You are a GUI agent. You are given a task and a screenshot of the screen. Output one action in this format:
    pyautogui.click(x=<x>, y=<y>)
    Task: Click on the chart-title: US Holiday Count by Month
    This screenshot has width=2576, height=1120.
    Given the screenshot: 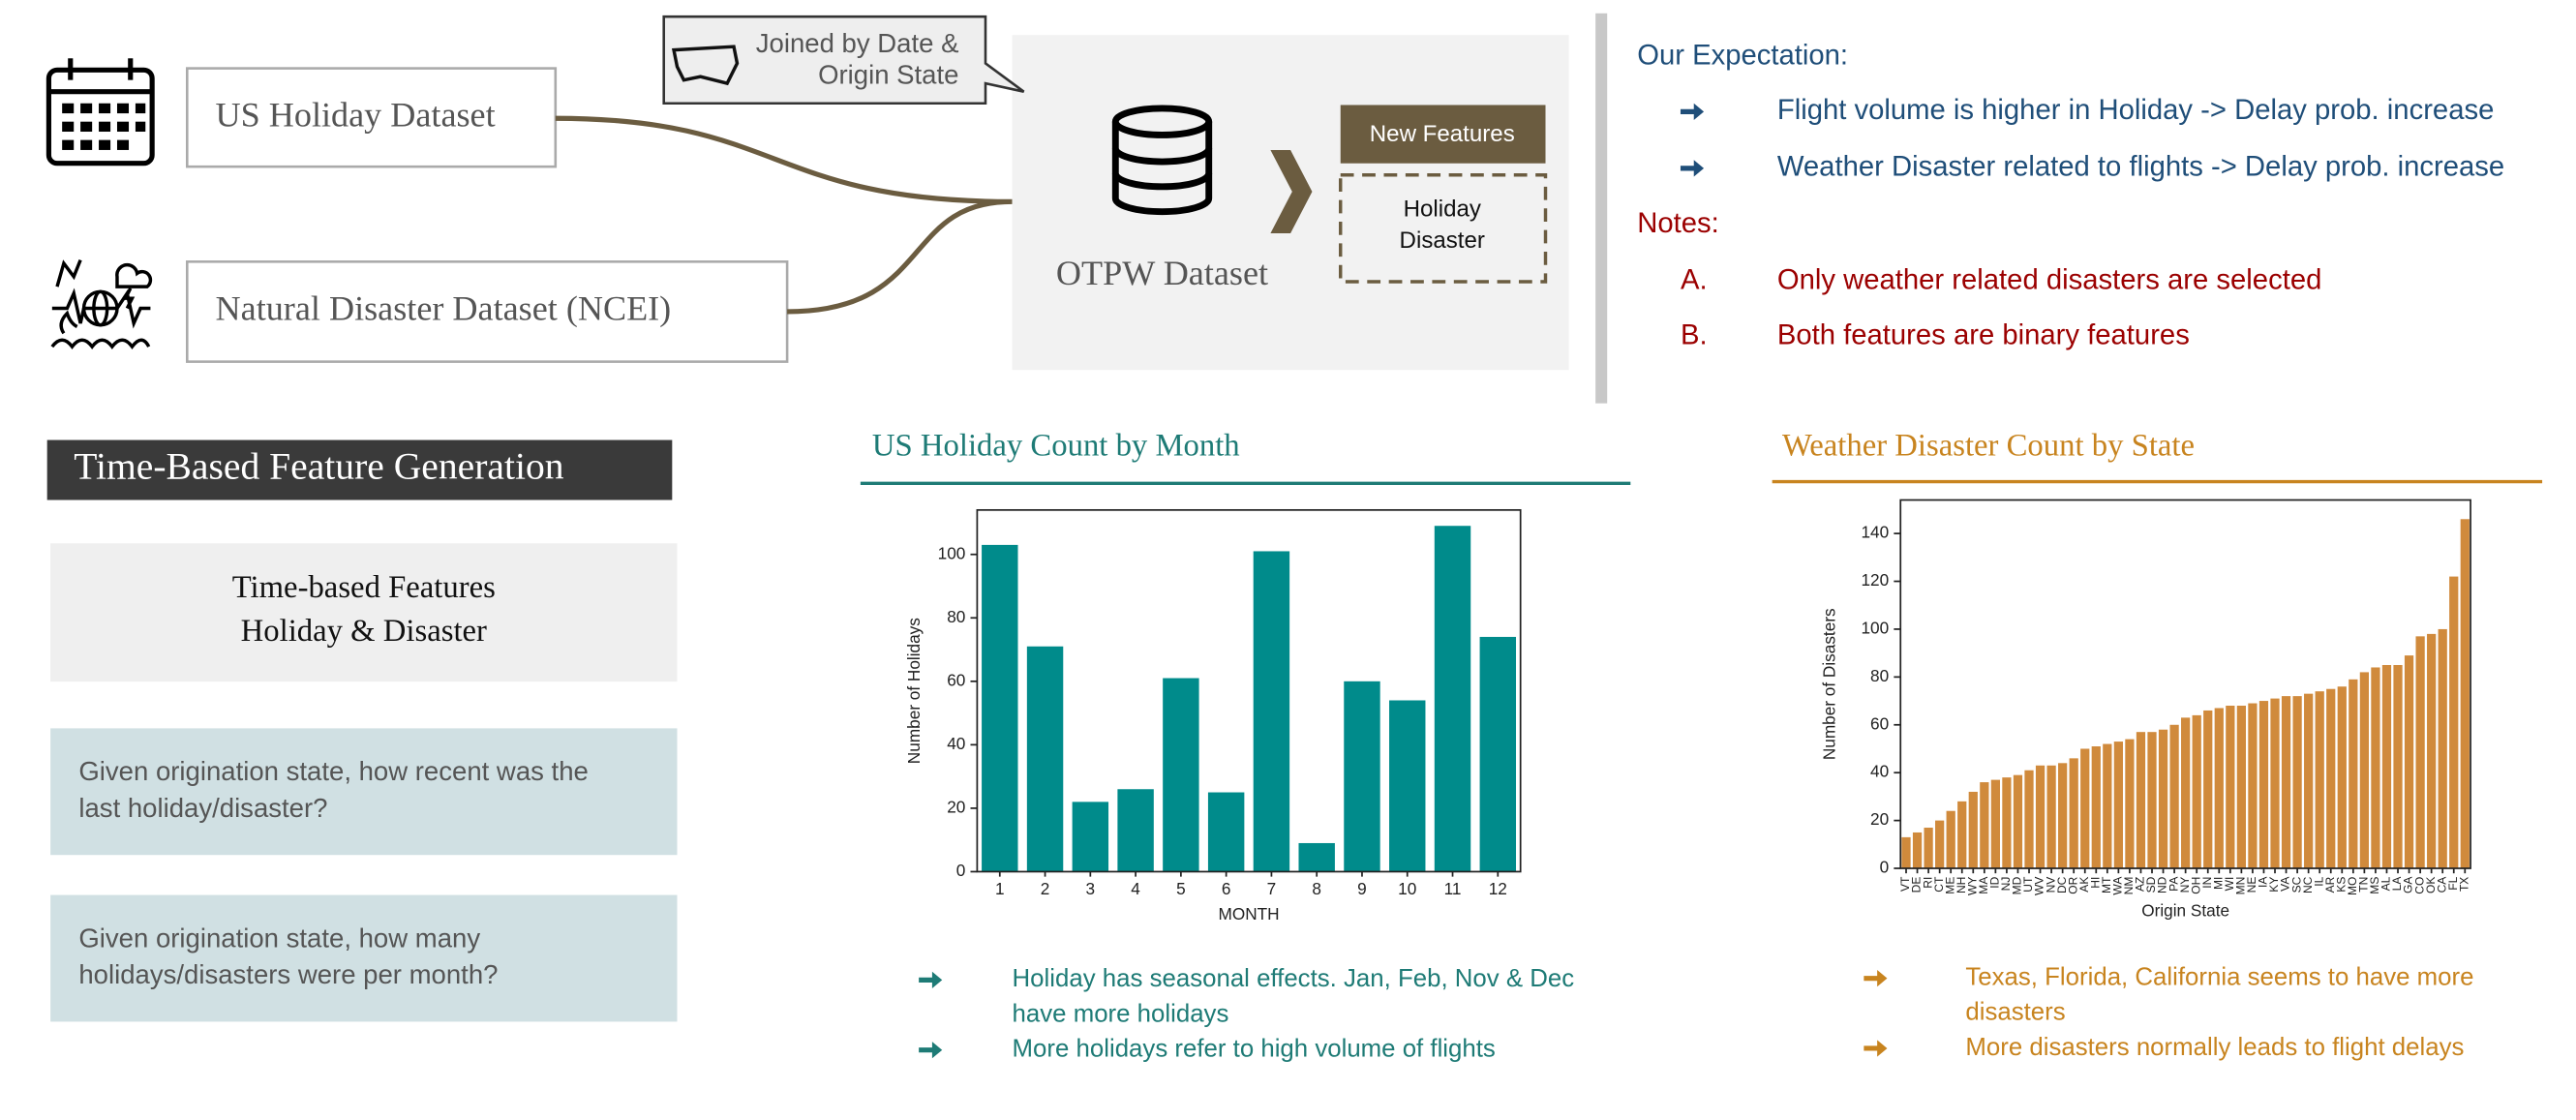 What is the action you would take?
    pyautogui.click(x=1056, y=446)
    